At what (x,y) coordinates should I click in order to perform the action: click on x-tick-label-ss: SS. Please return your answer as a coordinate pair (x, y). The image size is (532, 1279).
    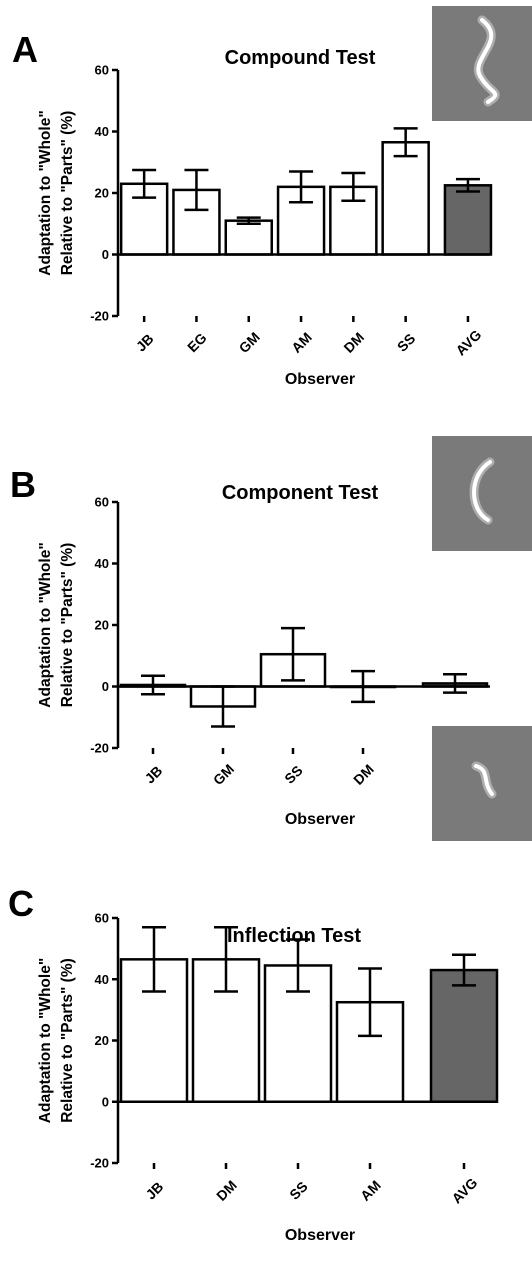
    Looking at the image, I should click on (298, 1190).